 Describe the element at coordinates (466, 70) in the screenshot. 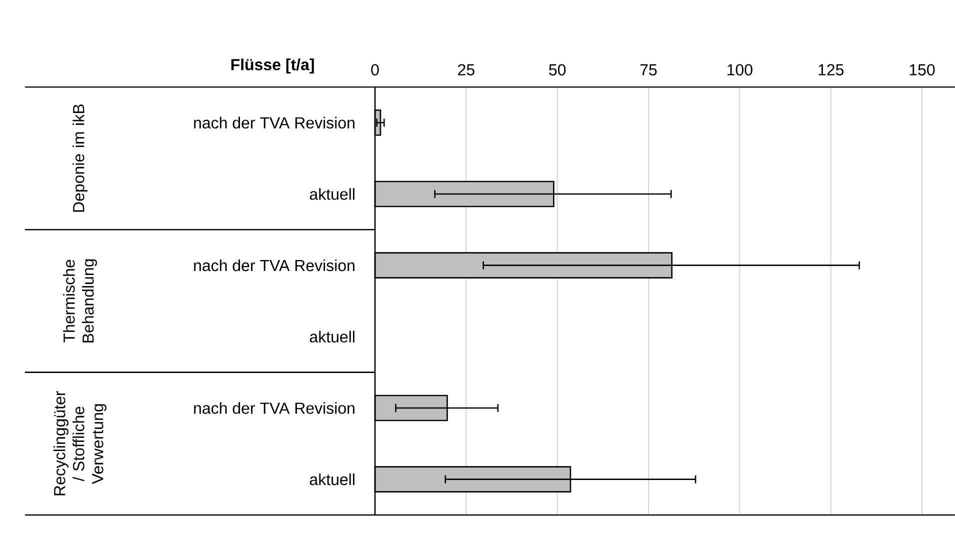

I see `x-tick-label: 25` at that location.